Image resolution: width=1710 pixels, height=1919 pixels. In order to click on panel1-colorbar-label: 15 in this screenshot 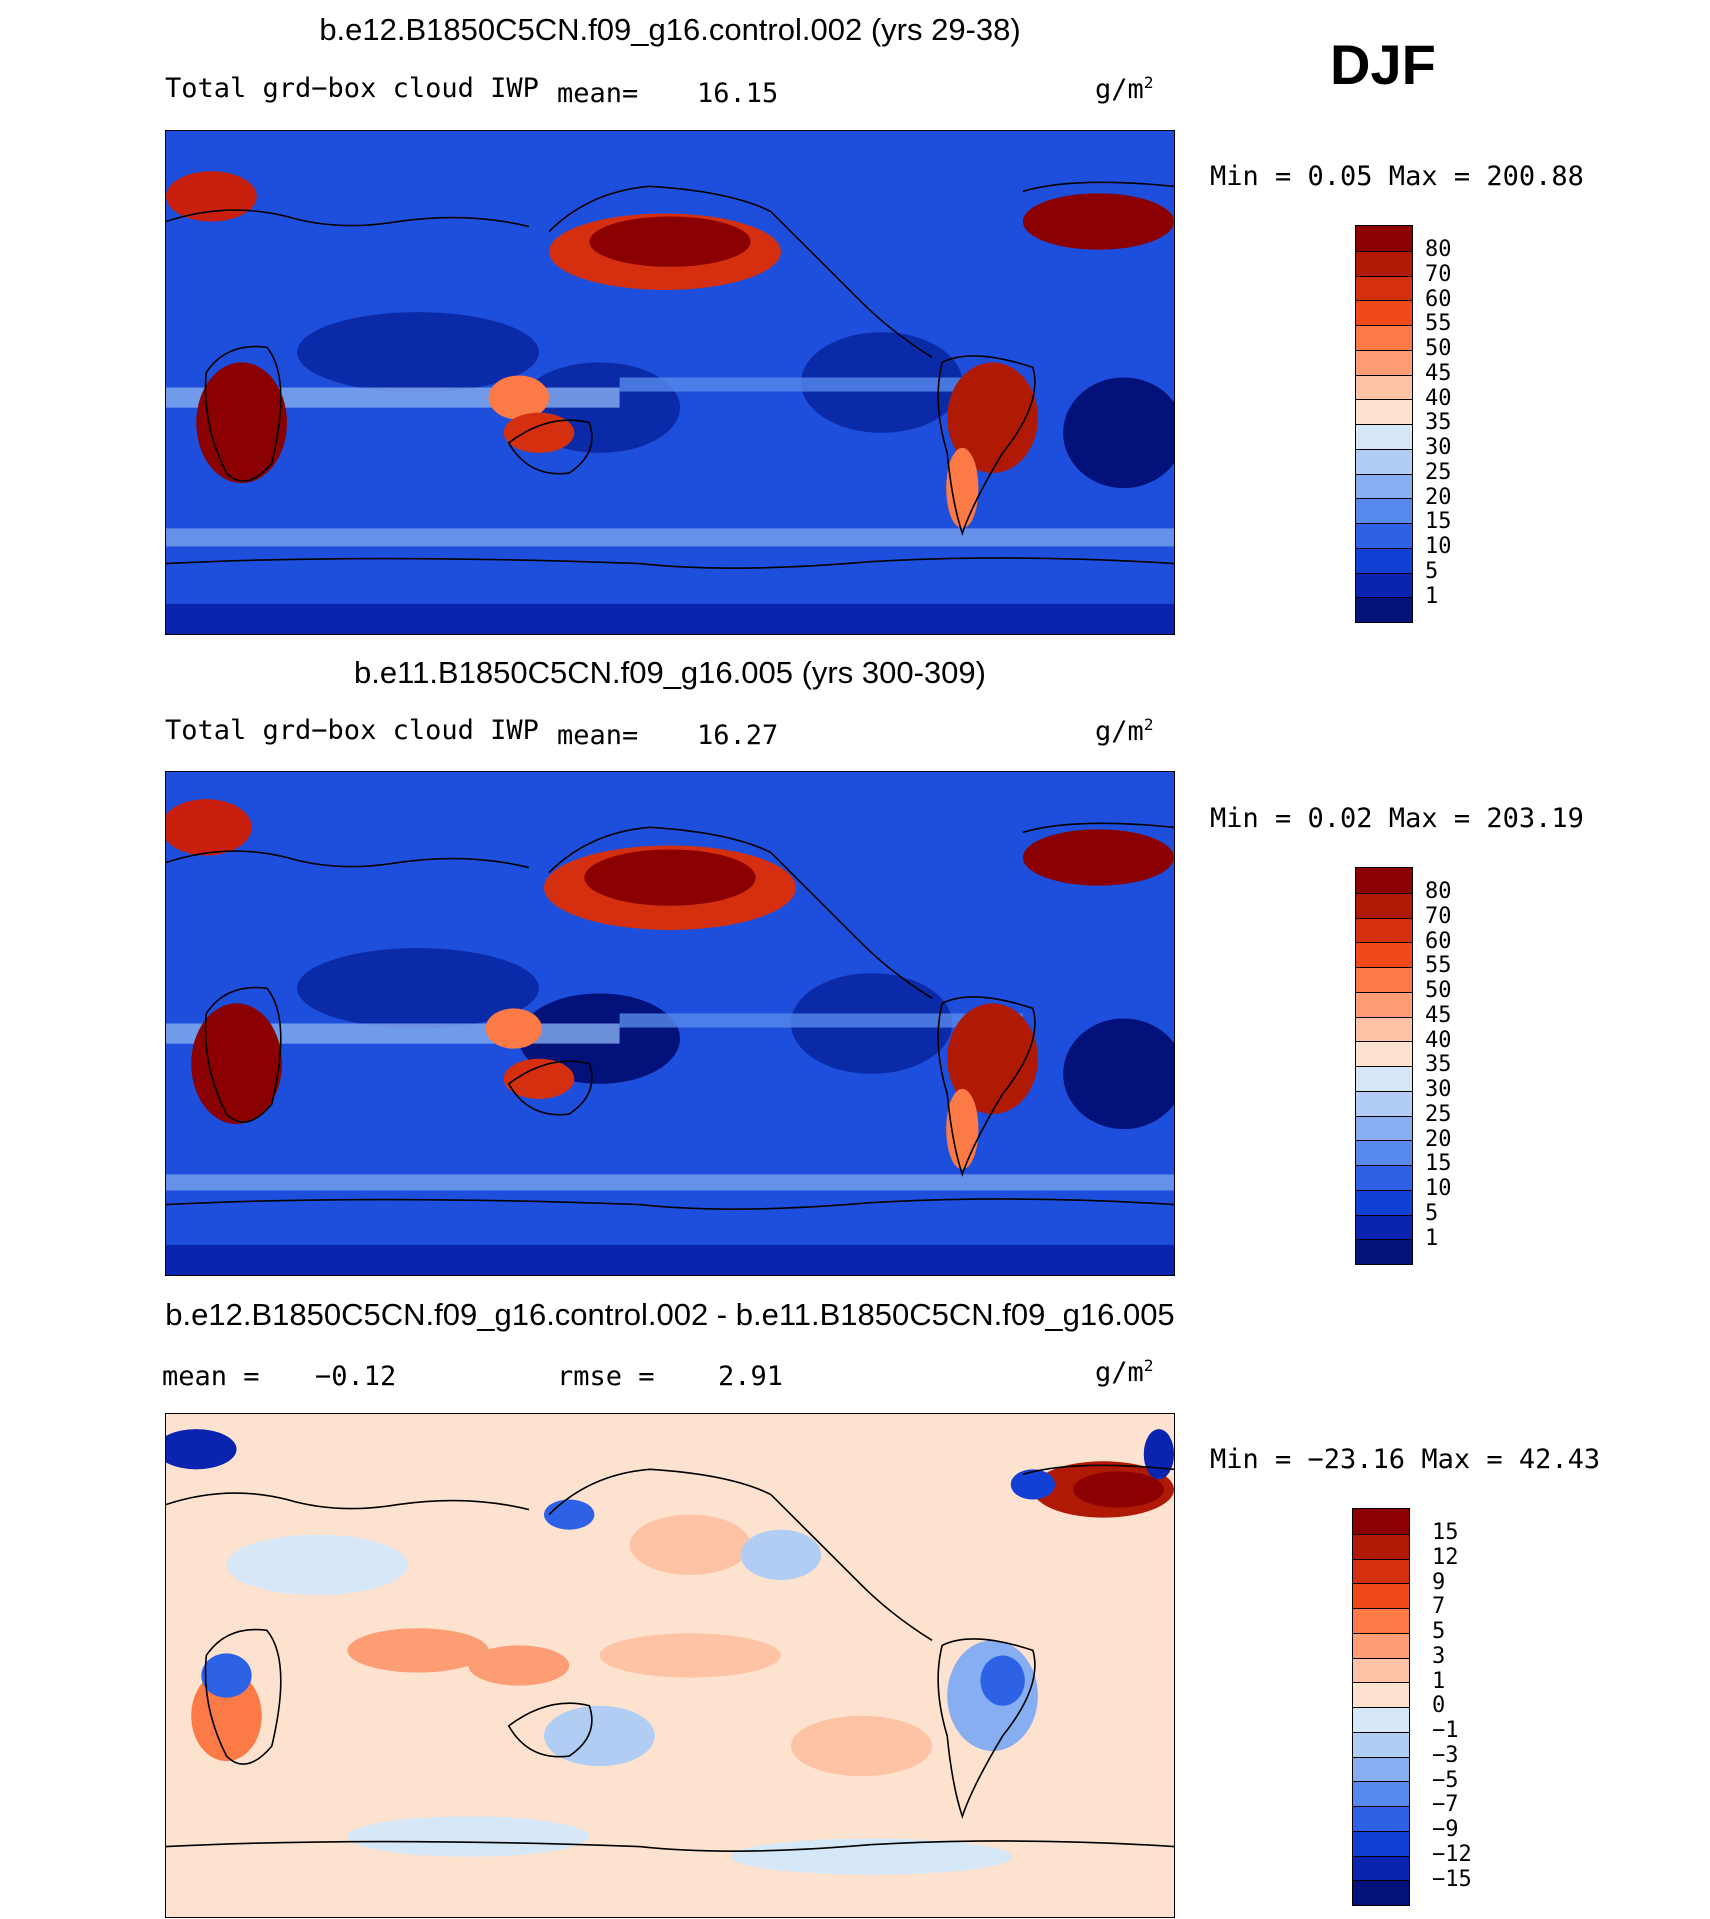, I will do `click(1438, 522)`.